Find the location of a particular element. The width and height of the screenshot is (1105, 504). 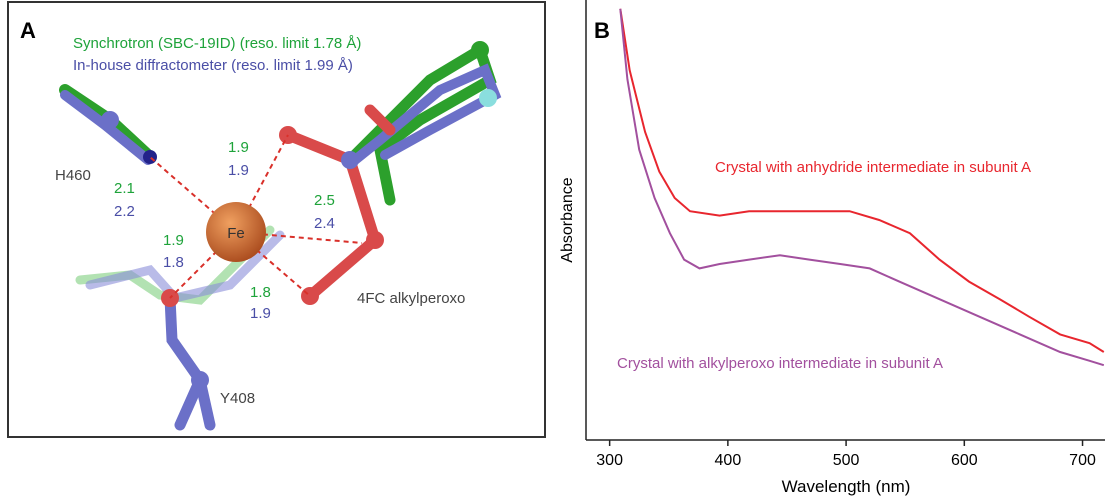

distance: 2.2 is located at coordinates (124, 211).